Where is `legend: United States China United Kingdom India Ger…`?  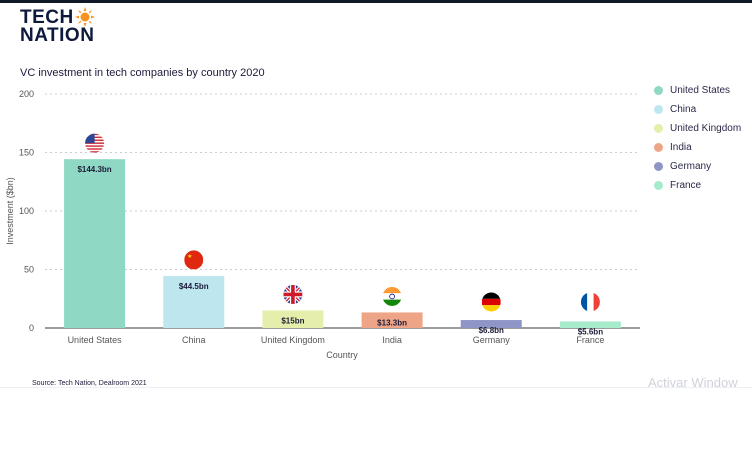
legend: United States China United Kingdom India Ger… is located at coordinates (697, 138).